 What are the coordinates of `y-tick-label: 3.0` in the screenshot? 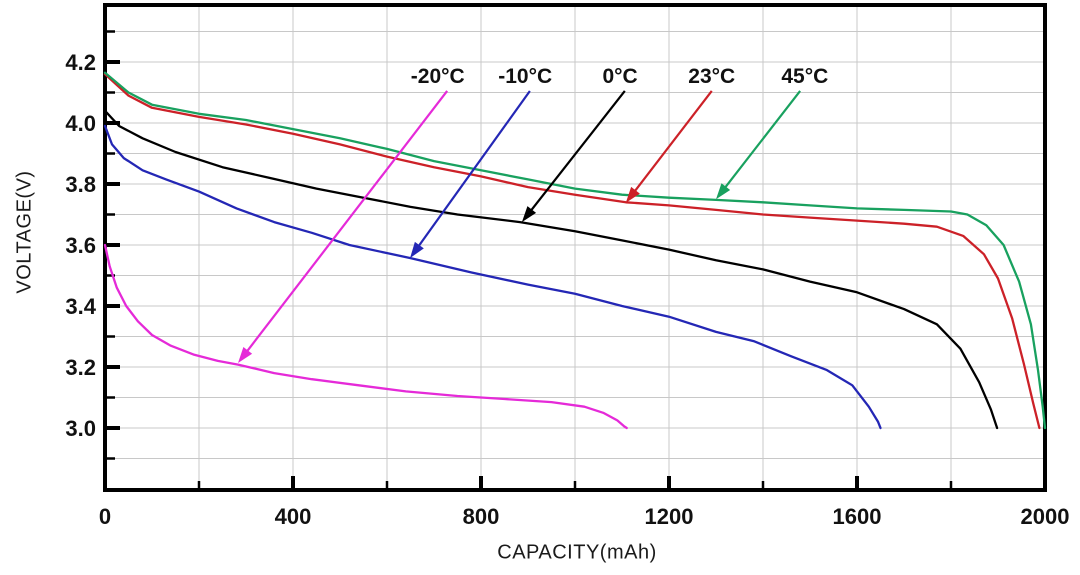 It's located at (80, 428).